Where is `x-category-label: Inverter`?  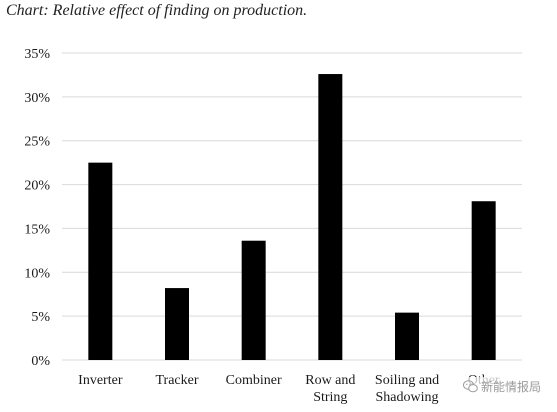
x-category-label: Inverter is located at coordinates (100, 380).